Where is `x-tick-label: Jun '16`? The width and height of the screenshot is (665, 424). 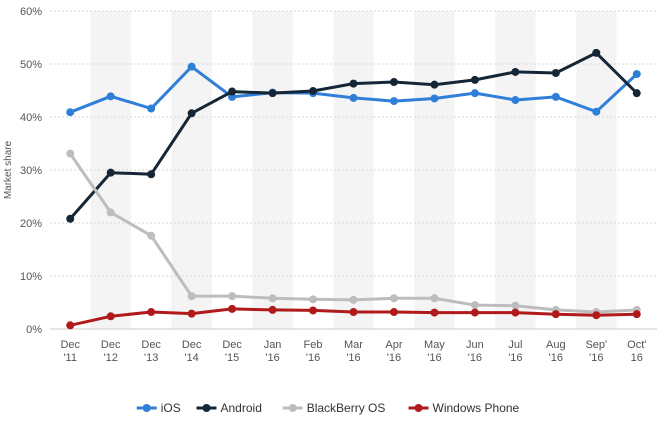
x-tick-label: Jun '16 is located at coordinates (475, 351).